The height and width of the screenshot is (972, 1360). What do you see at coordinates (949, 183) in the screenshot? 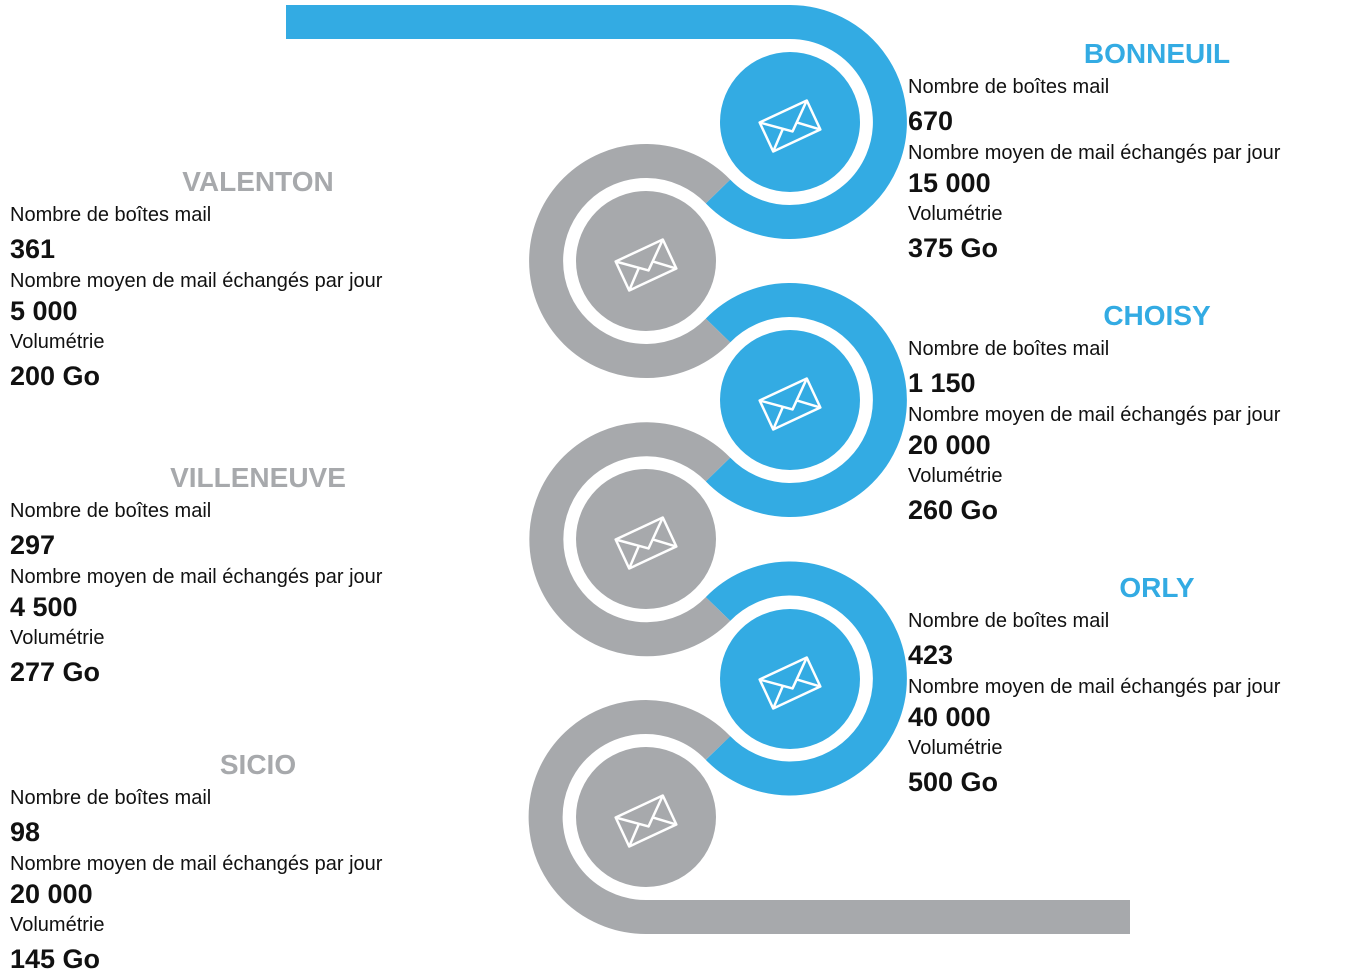
I see `stat-value: 15 000` at bounding box center [949, 183].